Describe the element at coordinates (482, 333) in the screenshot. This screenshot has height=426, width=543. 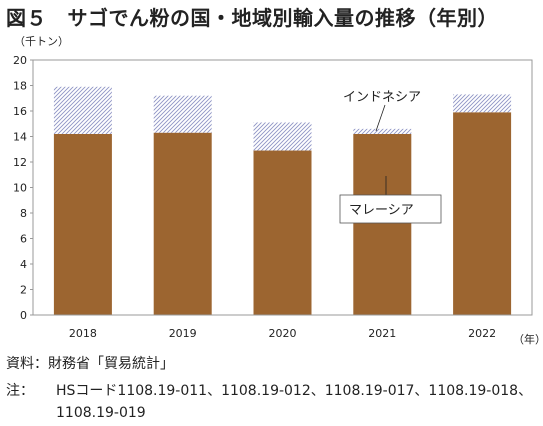
I see `x-tick-label: 2022` at that location.